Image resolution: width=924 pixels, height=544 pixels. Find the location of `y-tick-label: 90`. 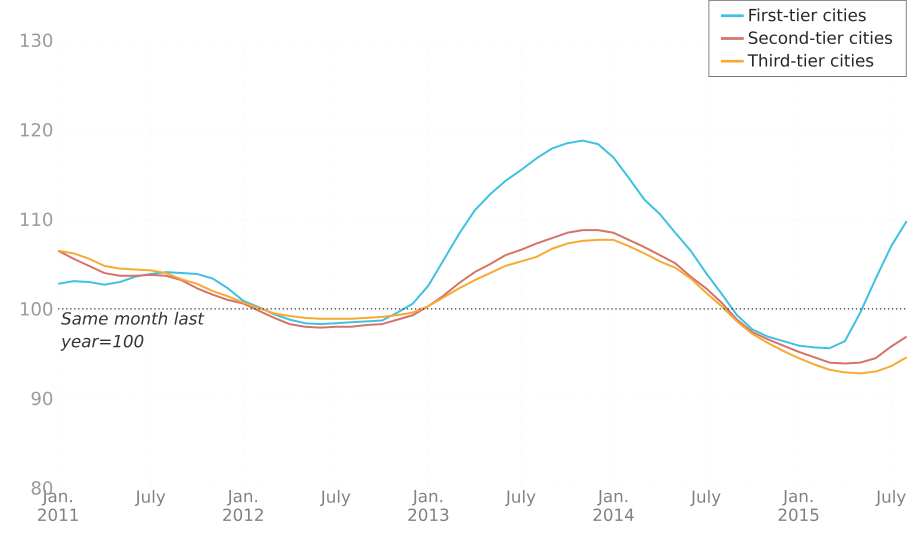

y-tick-label: 90 is located at coordinates (42, 399).